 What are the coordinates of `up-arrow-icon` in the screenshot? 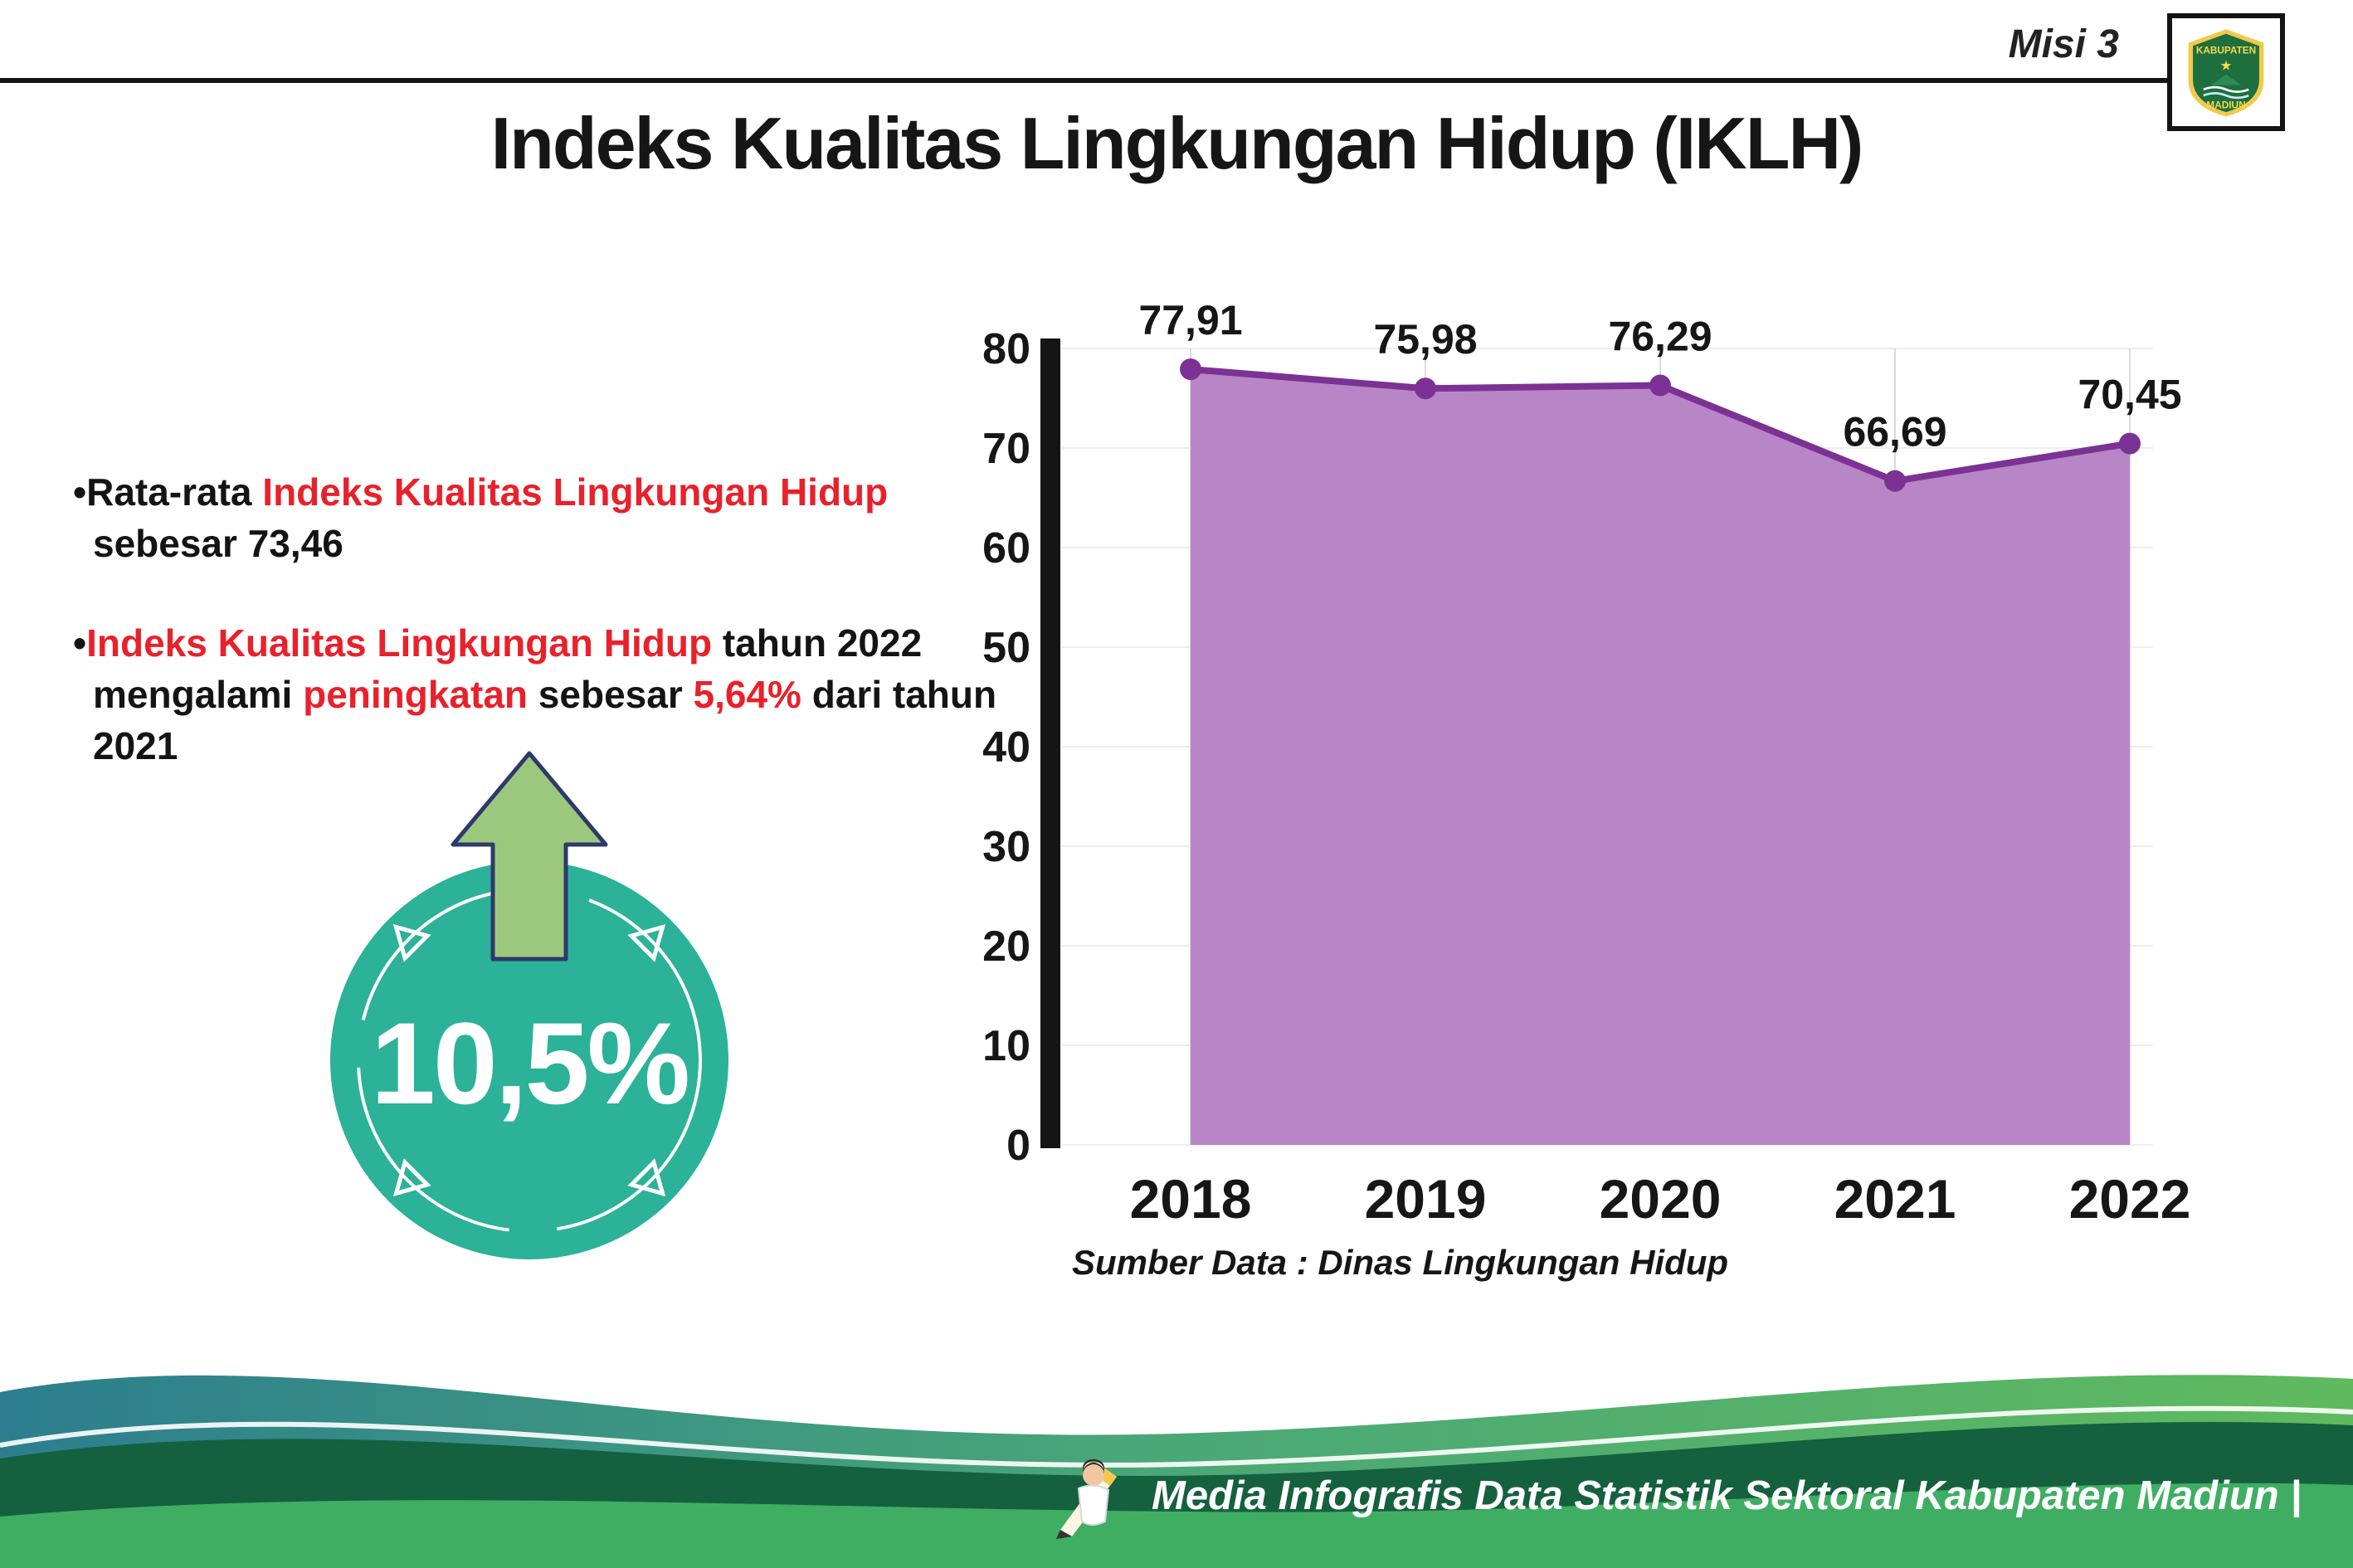 It's located at (529, 856).